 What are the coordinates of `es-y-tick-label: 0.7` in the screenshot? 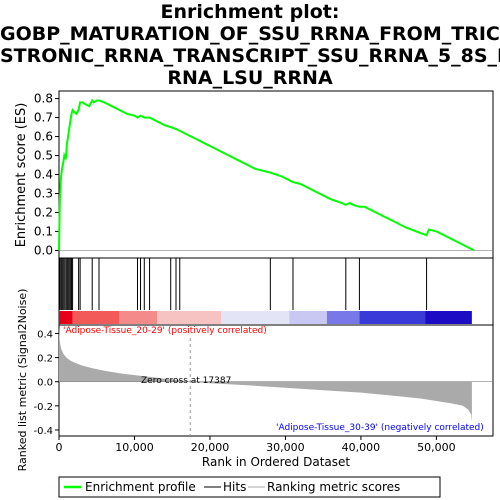 It's located at (43, 118).